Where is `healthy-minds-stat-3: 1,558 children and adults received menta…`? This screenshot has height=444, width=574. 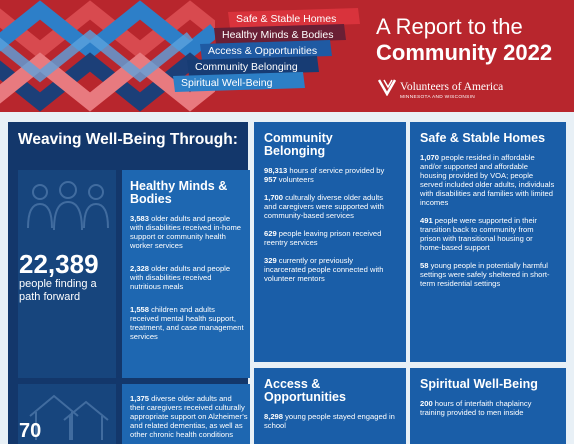
healthy-minds-stat-3: 1,558 children and adults received menta… is located at coordinates (187, 323).